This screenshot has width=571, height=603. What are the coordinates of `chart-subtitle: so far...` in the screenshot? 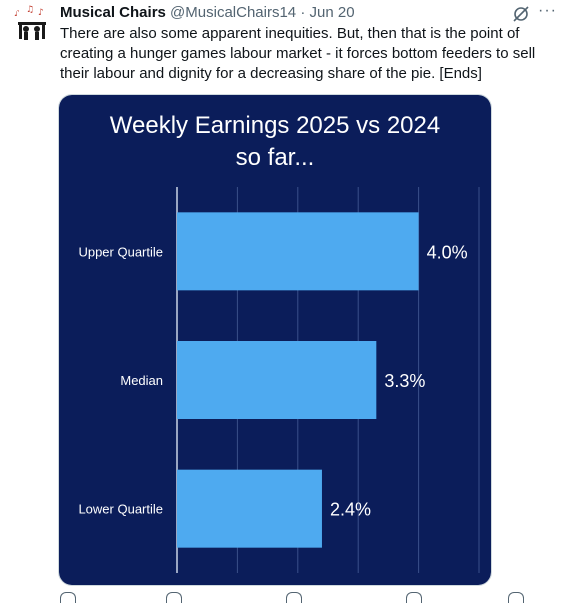 It's located at (275, 157).